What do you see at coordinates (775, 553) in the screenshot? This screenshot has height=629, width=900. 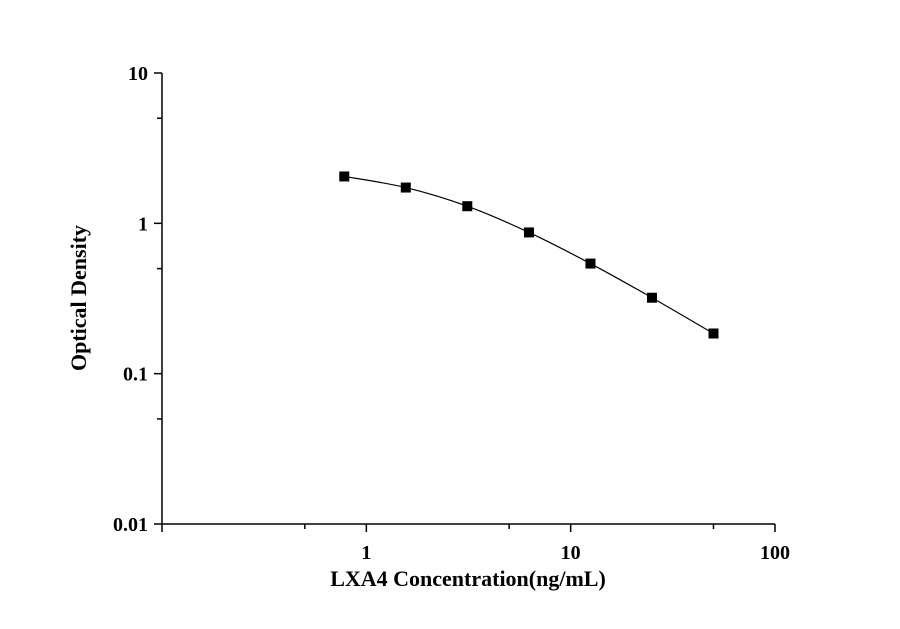 I see `x-tick-label: 100` at bounding box center [775, 553].